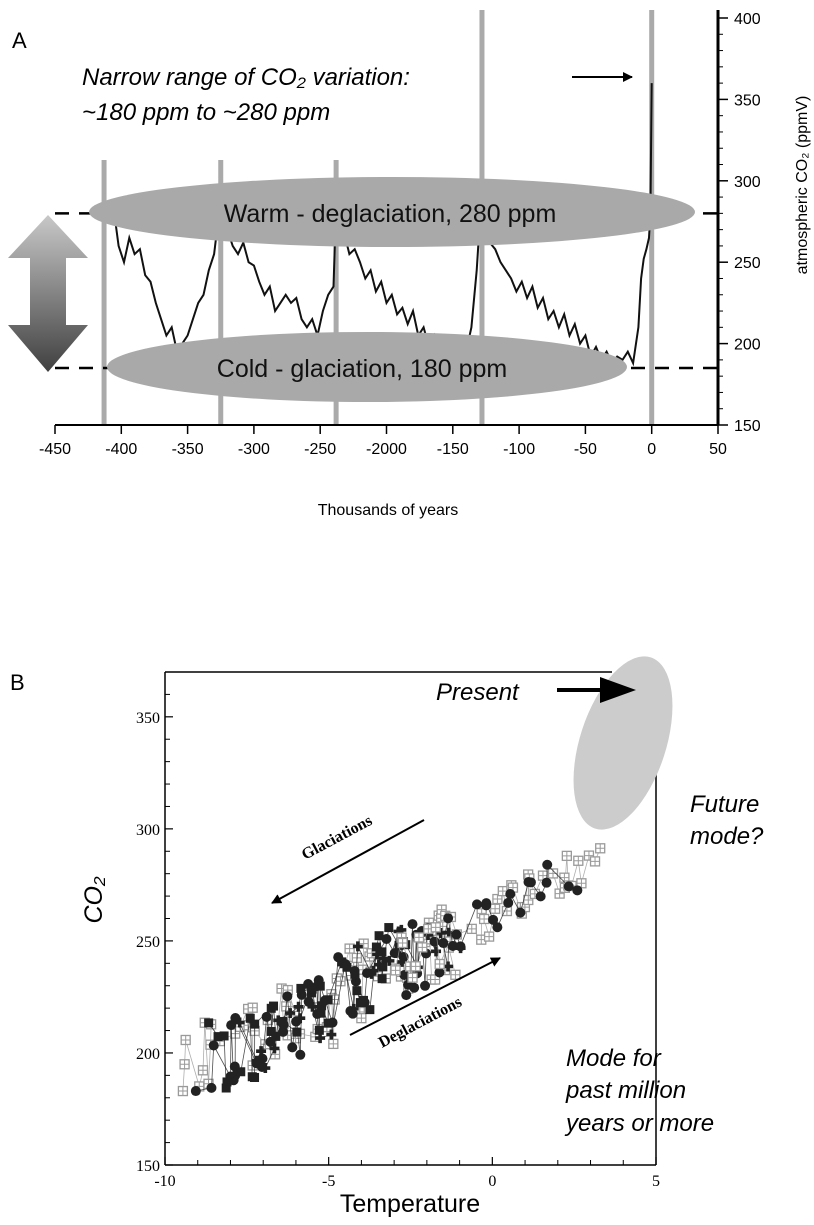  What do you see at coordinates (246, 77) in the screenshot?
I see `range-text-line1: Narrow range of CO₂ variation:` at bounding box center [246, 77].